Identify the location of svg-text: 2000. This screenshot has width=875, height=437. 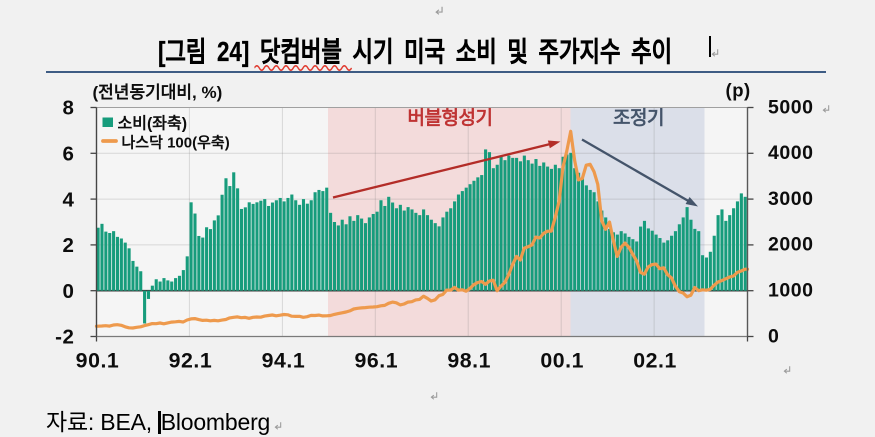
(791, 245).